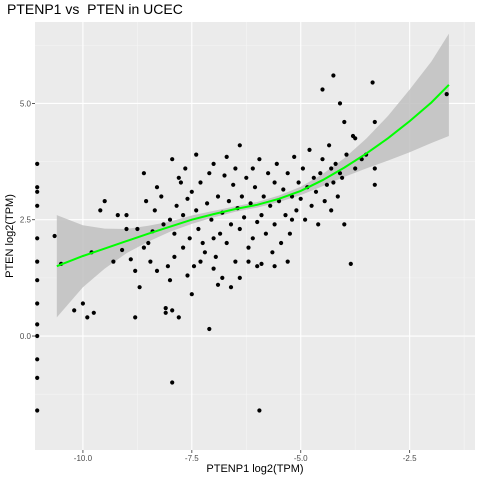 This screenshot has height=480, width=480. I want to click on y-tick-label: 2.5, so click(26, 220).